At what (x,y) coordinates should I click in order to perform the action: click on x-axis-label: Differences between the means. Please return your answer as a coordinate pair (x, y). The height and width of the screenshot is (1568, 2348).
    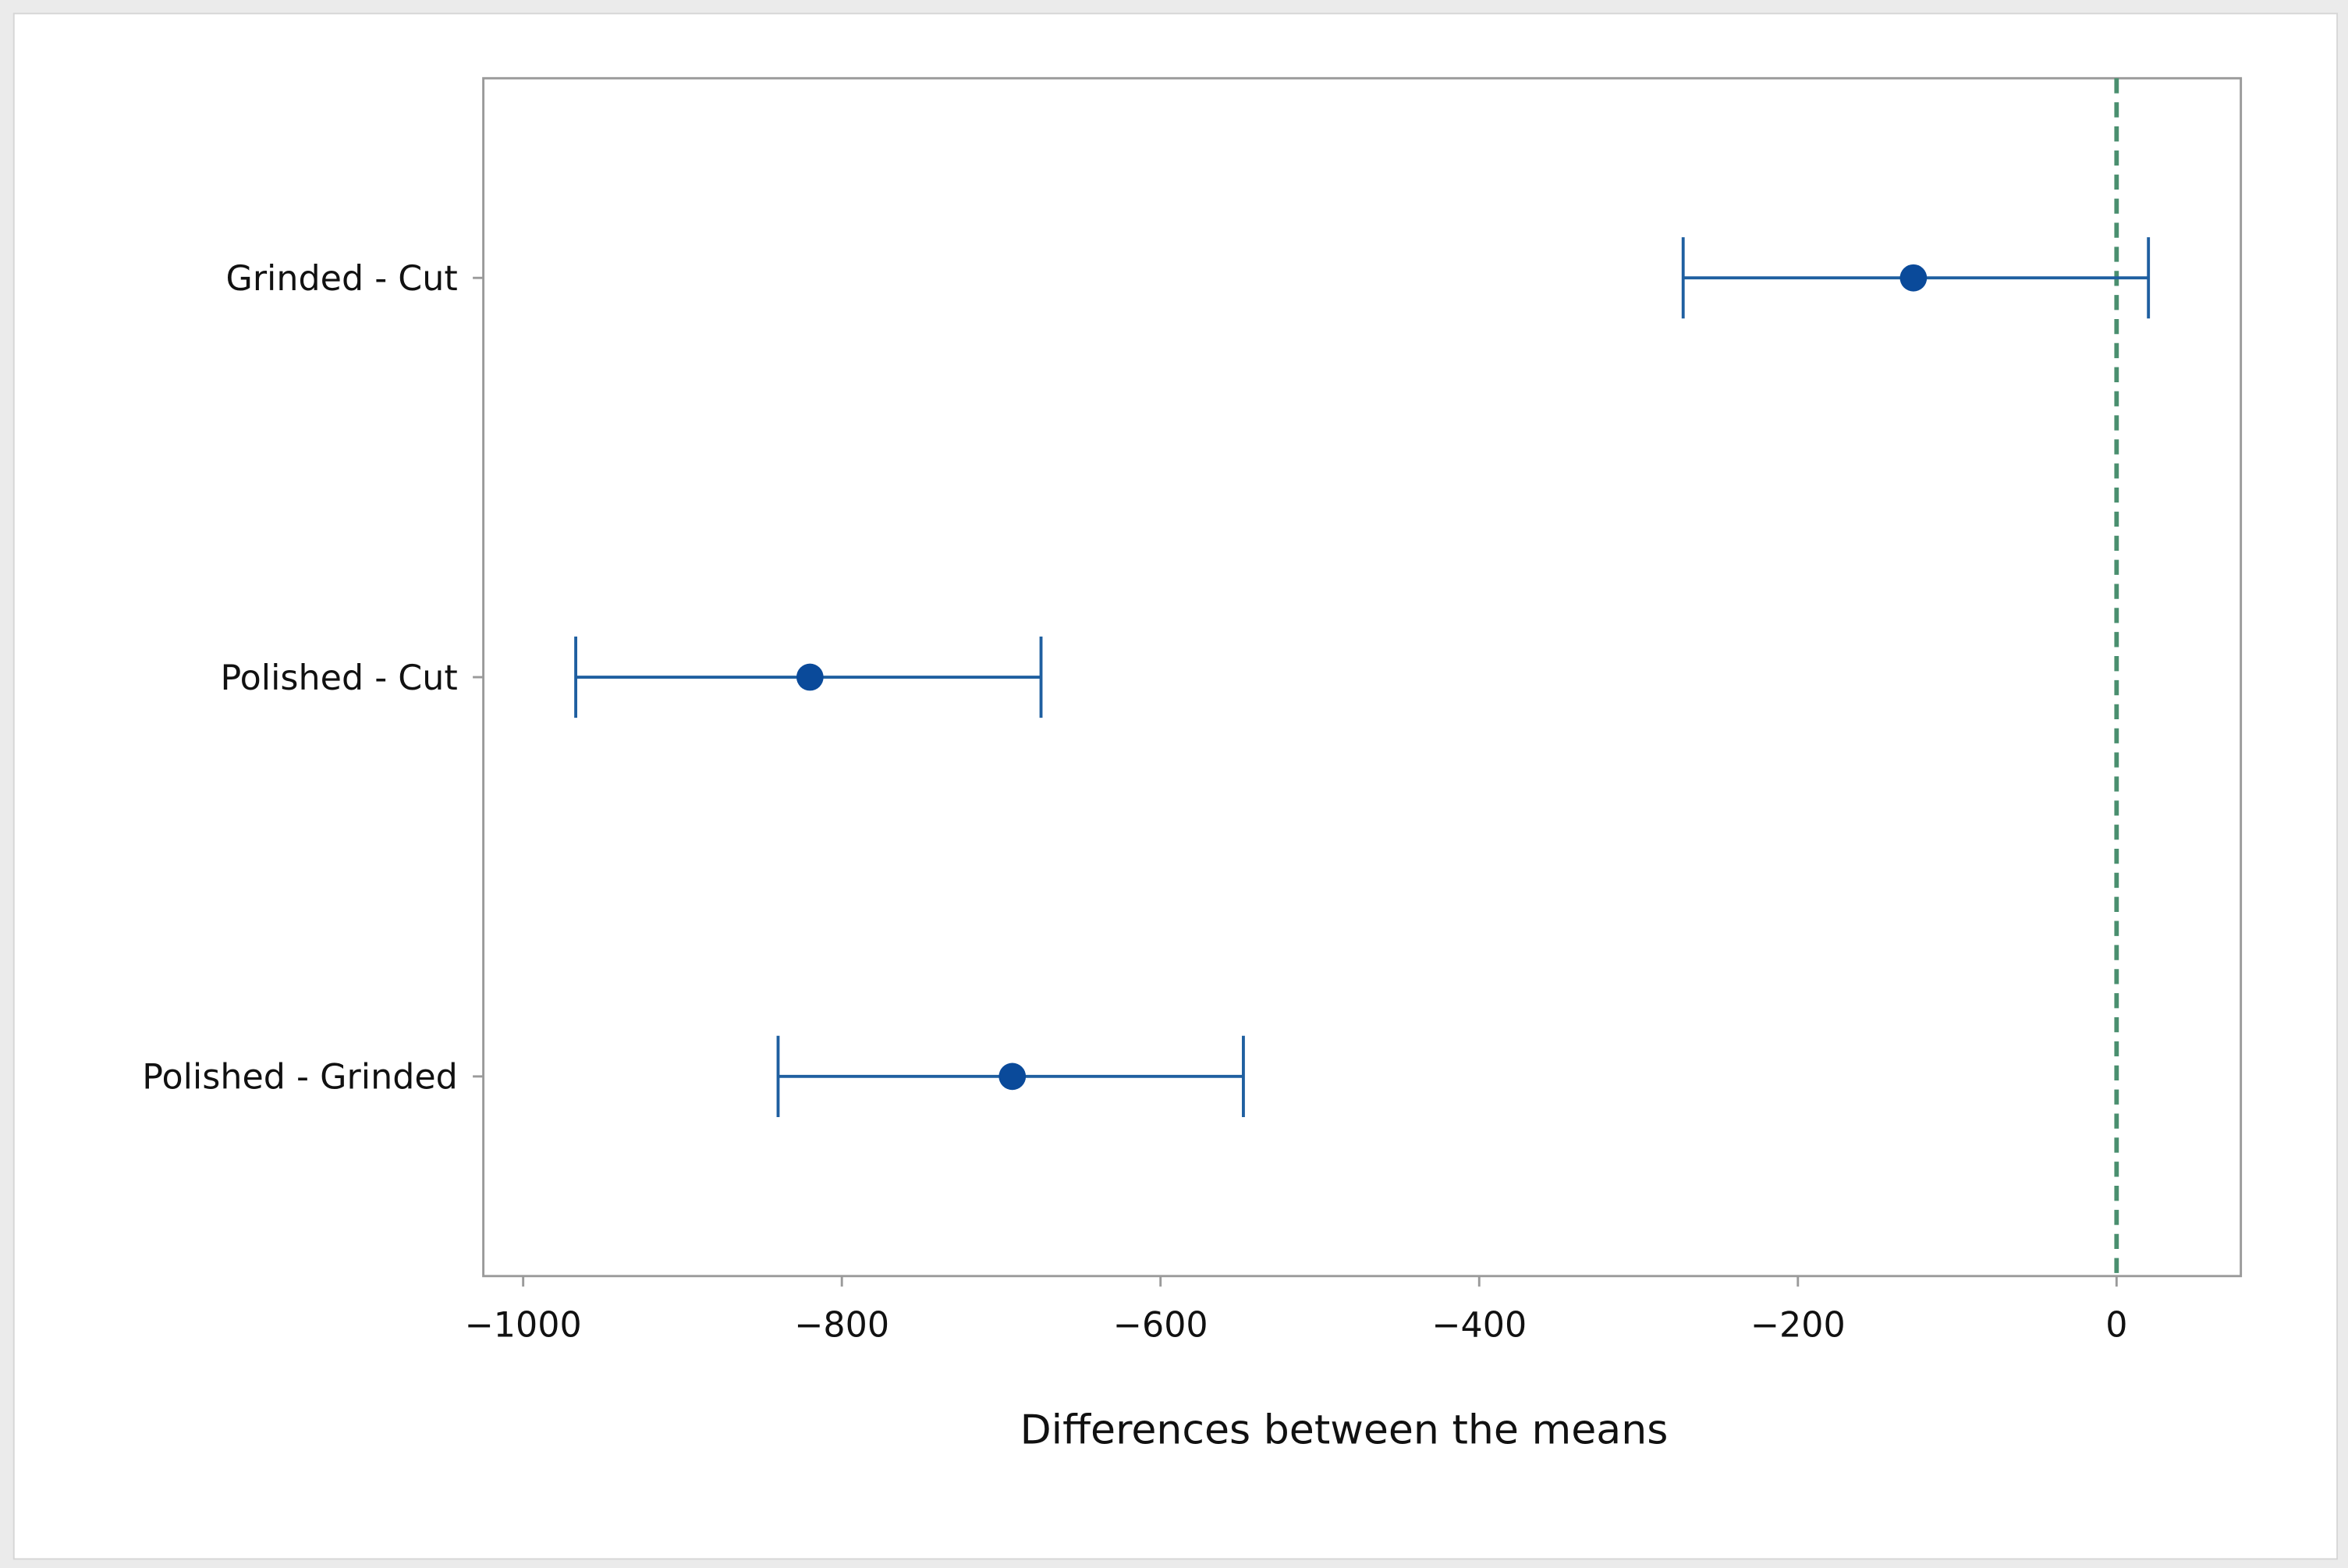
    Looking at the image, I should click on (1345, 1430).